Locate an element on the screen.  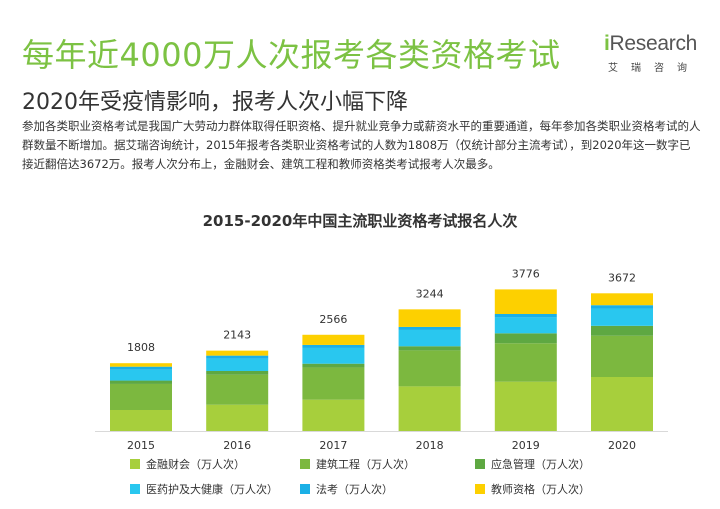
total-label-2020: 3672 is located at coordinates (622, 277).